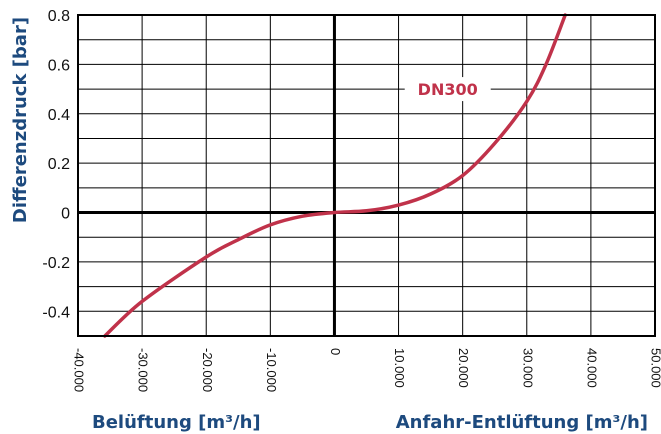 The width and height of the screenshot is (661, 434). Describe the element at coordinates (655, 368) in the screenshot. I see `x-tick-label: 50.000` at that location.